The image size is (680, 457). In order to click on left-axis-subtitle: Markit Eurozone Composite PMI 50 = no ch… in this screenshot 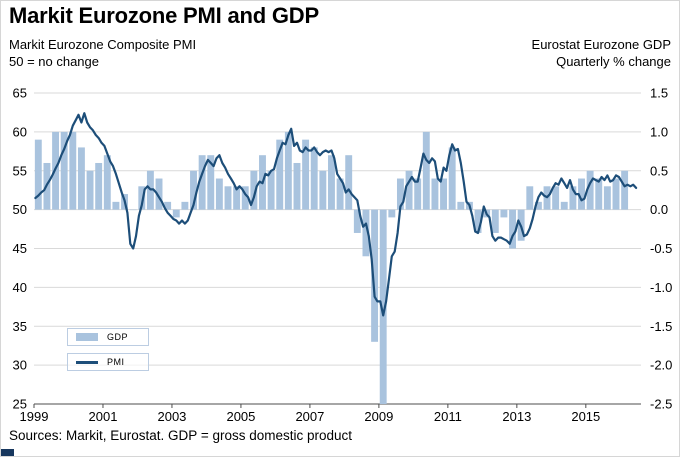, I will do `click(102, 53)`.